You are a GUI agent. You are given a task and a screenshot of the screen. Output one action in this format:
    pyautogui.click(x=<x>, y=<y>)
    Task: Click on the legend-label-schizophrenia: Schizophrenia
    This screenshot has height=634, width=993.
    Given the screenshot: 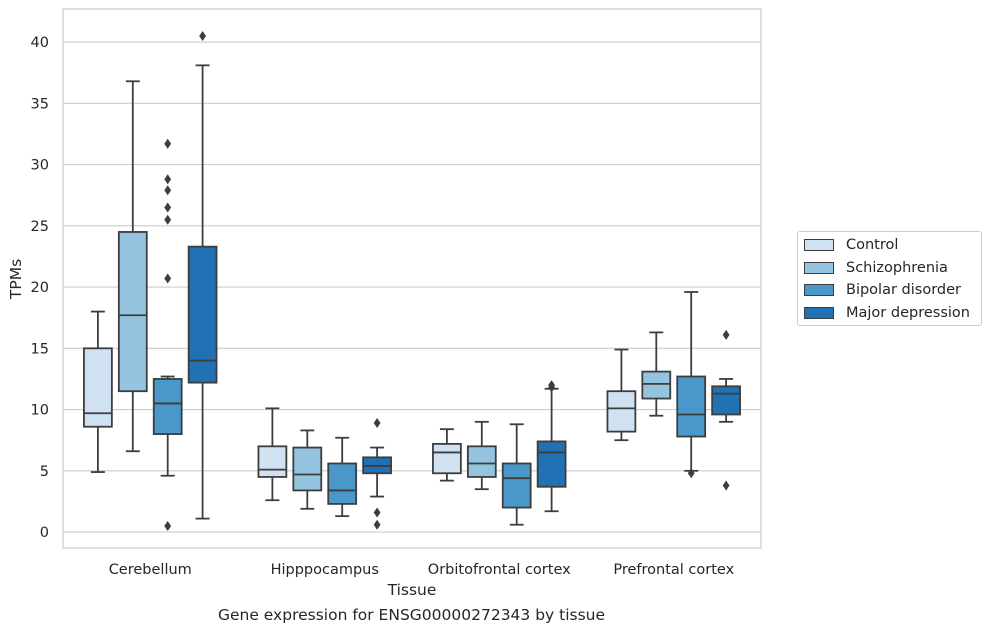 What is the action you would take?
    pyautogui.click(x=897, y=268)
    